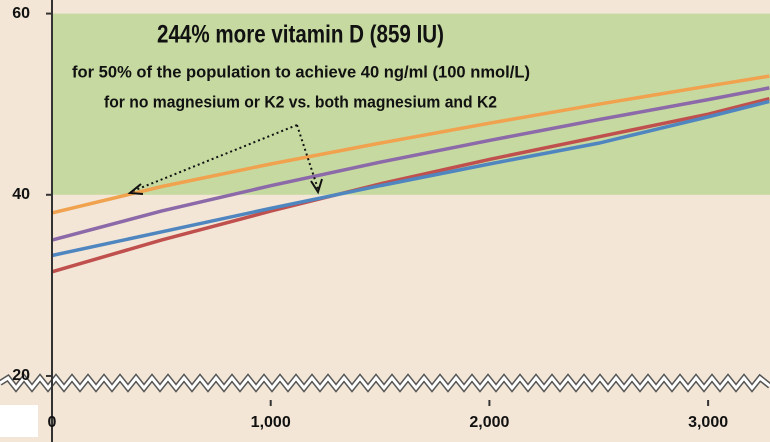 This screenshot has height=442, width=770. Describe the element at coordinates (21, 375) in the screenshot. I see `y-tick-label: 20` at that location.